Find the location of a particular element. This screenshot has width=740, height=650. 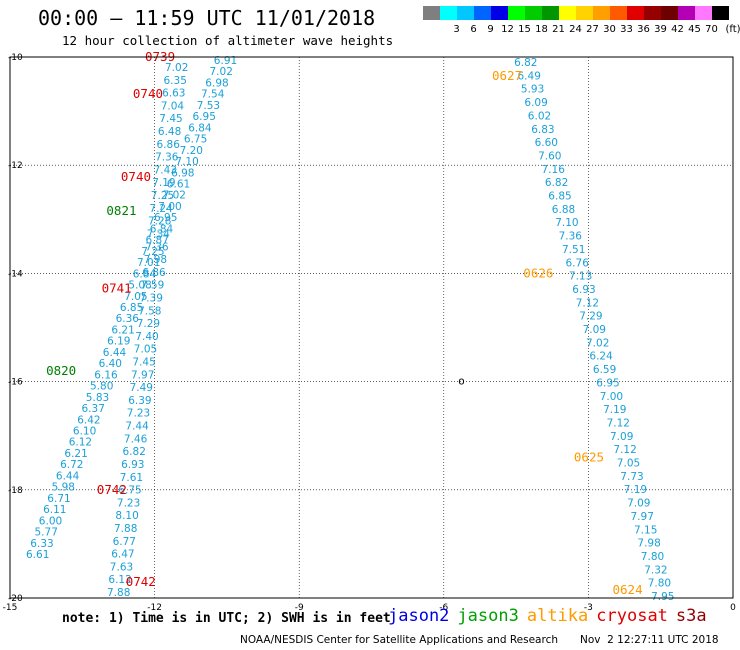

lat-tick-label: -12 is located at coordinates (15, 166).